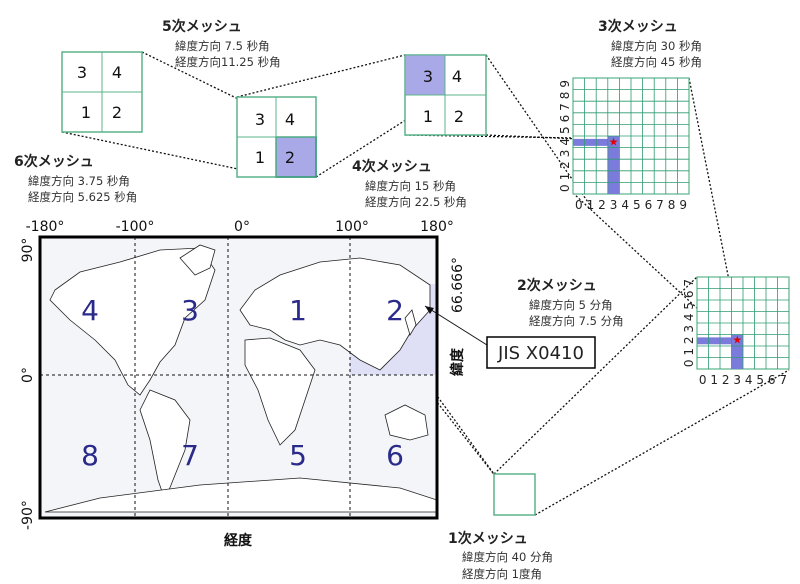  What do you see at coordinates (392, 166) in the screenshot?
I see `mesh4-title: 4次メッシュ` at bounding box center [392, 166].